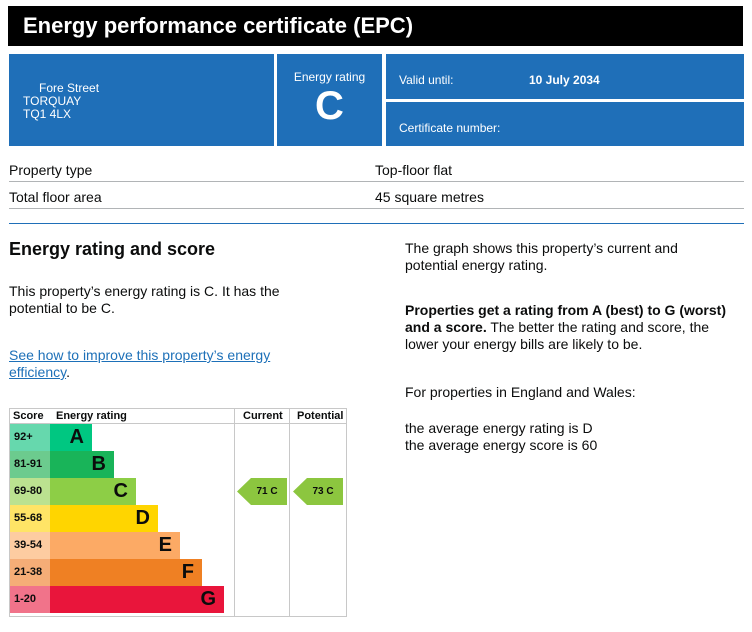  I want to click on valid-until-label: Valid until:, so click(426, 80).